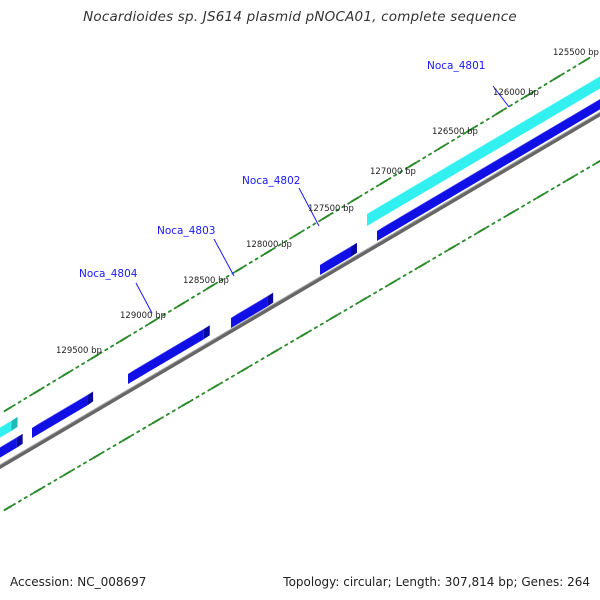  What do you see at coordinates (6, 430) in the screenshot?
I see `cds-band-edge` at bounding box center [6, 430].